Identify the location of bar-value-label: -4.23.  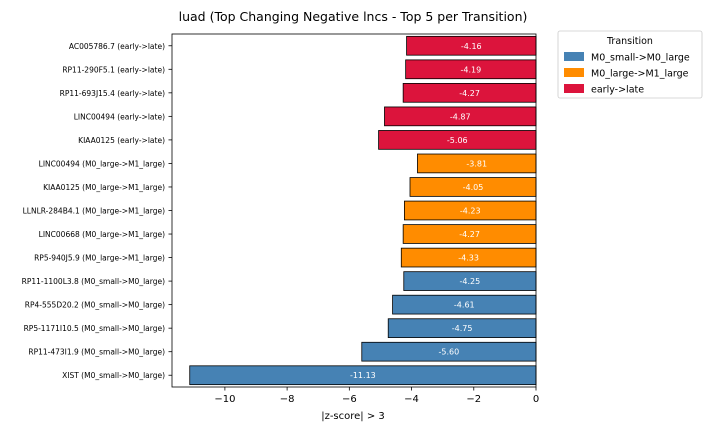
(470, 211).